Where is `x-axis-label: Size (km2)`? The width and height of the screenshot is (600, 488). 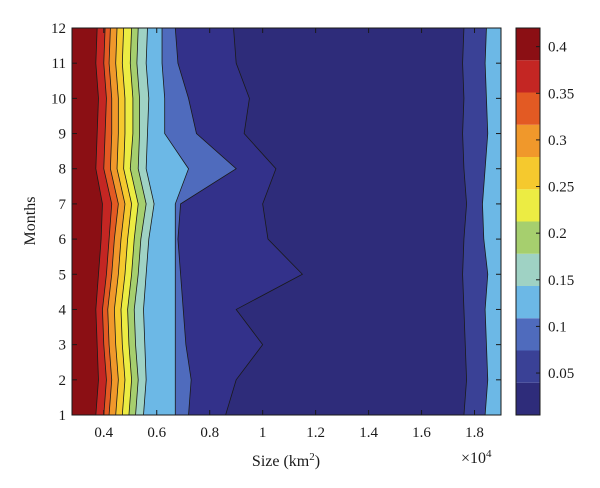
x-axis-label: Size (km2) is located at coordinates (286, 460).